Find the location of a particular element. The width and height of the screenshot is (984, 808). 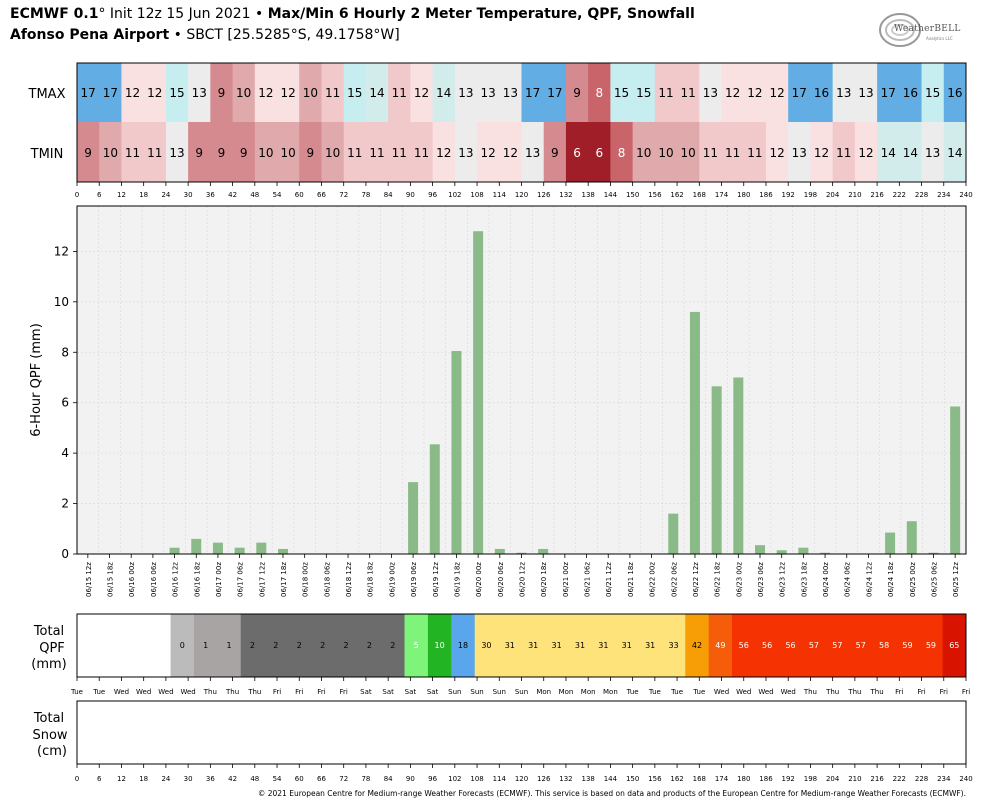

tmin-value: 14 is located at coordinates (910, 153).